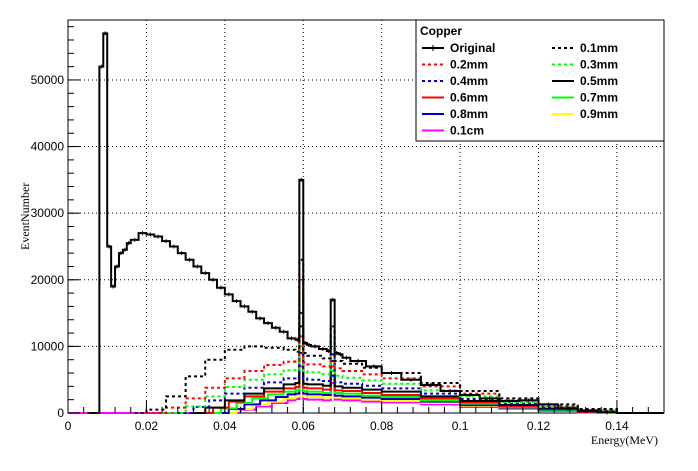 The image size is (698, 471). What do you see at coordinates (469, 81) in the screenshot?
I see `legend-label: 0.4mm` at bounding box center [469, 81].